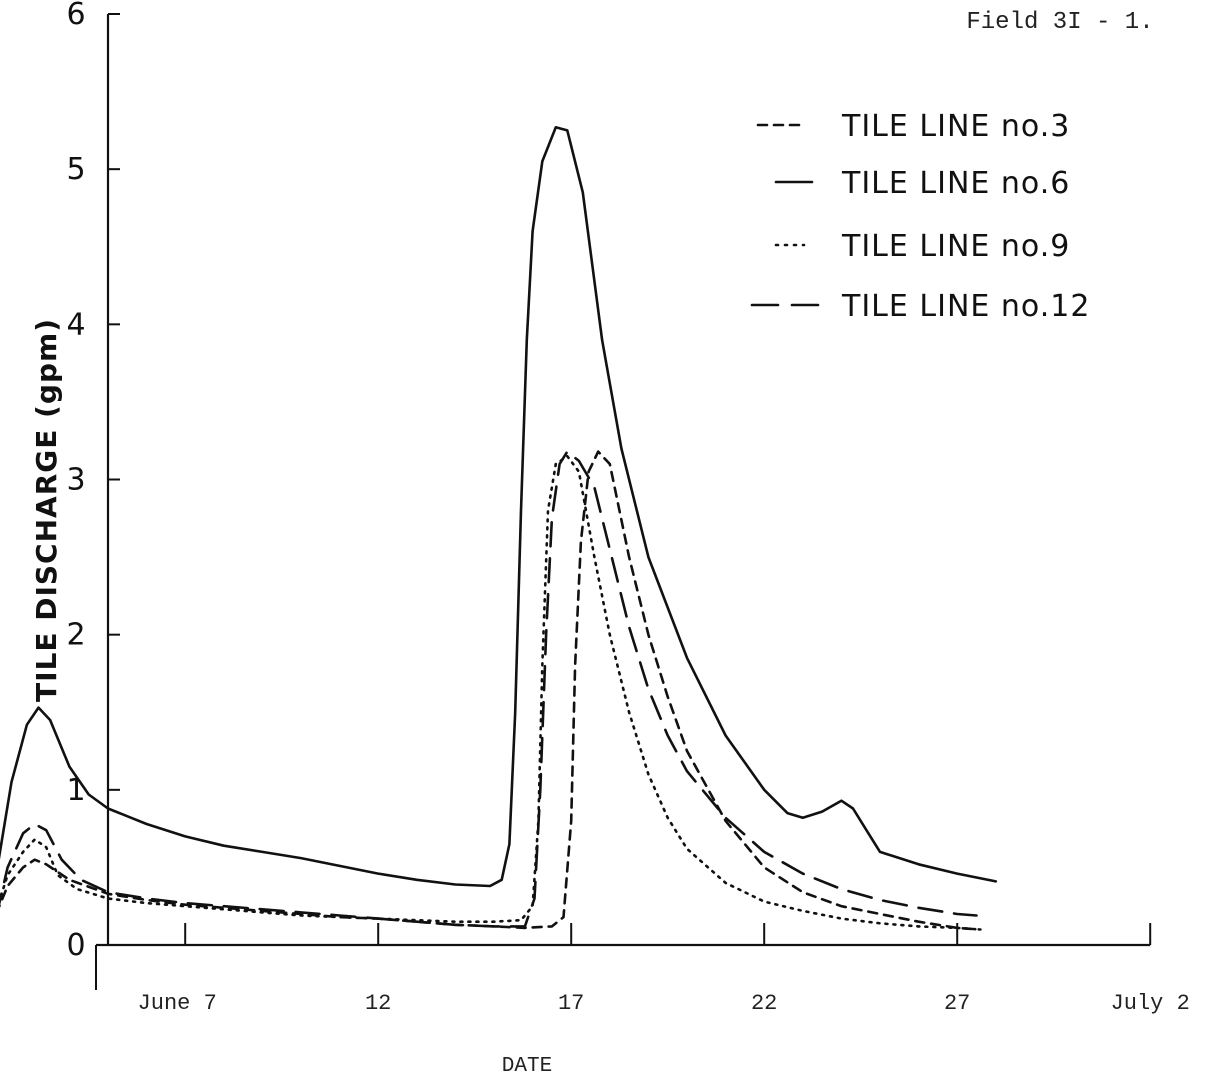  Describe the element at coordinates (378, 1003) in the screenshot. I see `x-tick-label: 12` at that location.